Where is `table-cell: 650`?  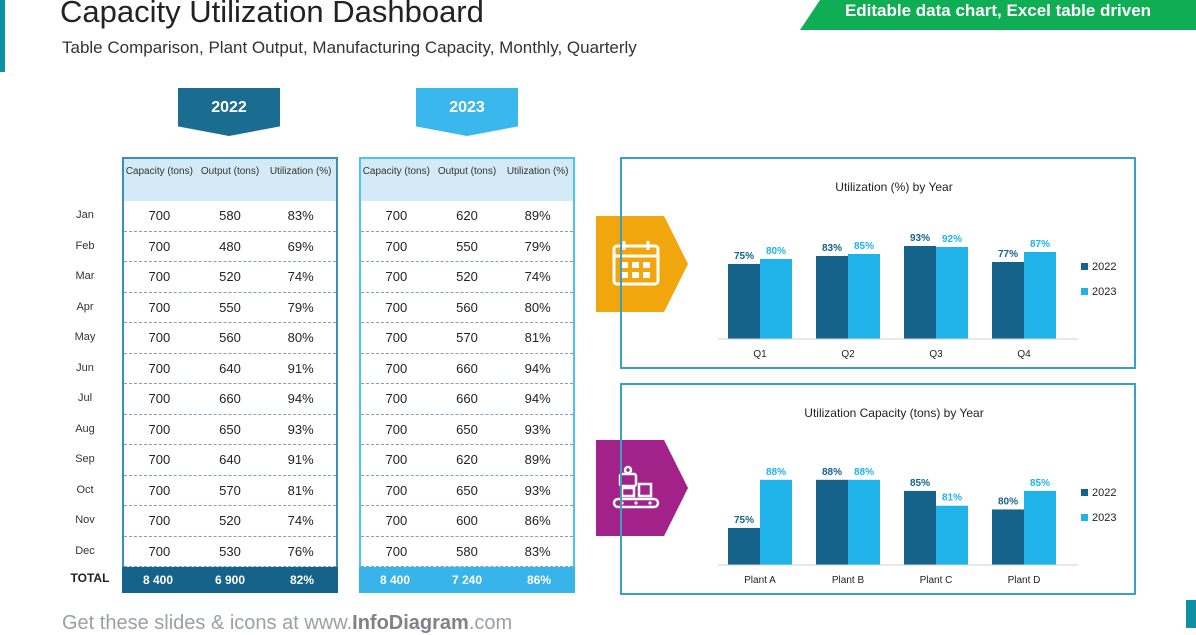
table-cell: 650 is located at coordinates (230, 429).